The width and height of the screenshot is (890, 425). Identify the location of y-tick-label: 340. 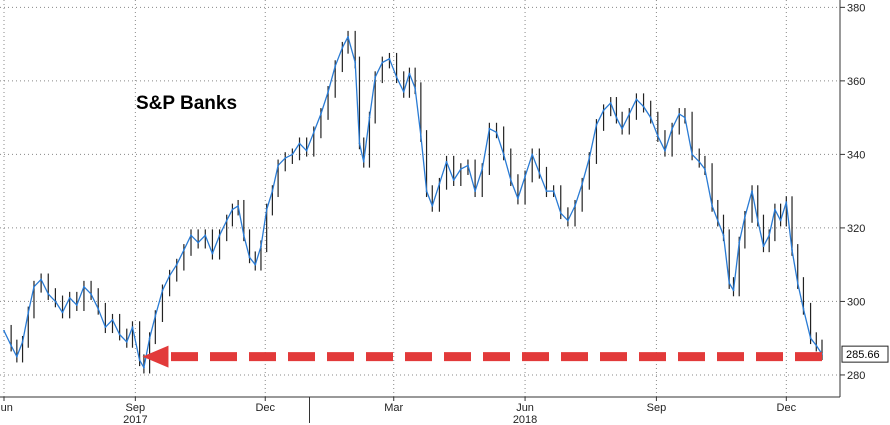
(856, 155).